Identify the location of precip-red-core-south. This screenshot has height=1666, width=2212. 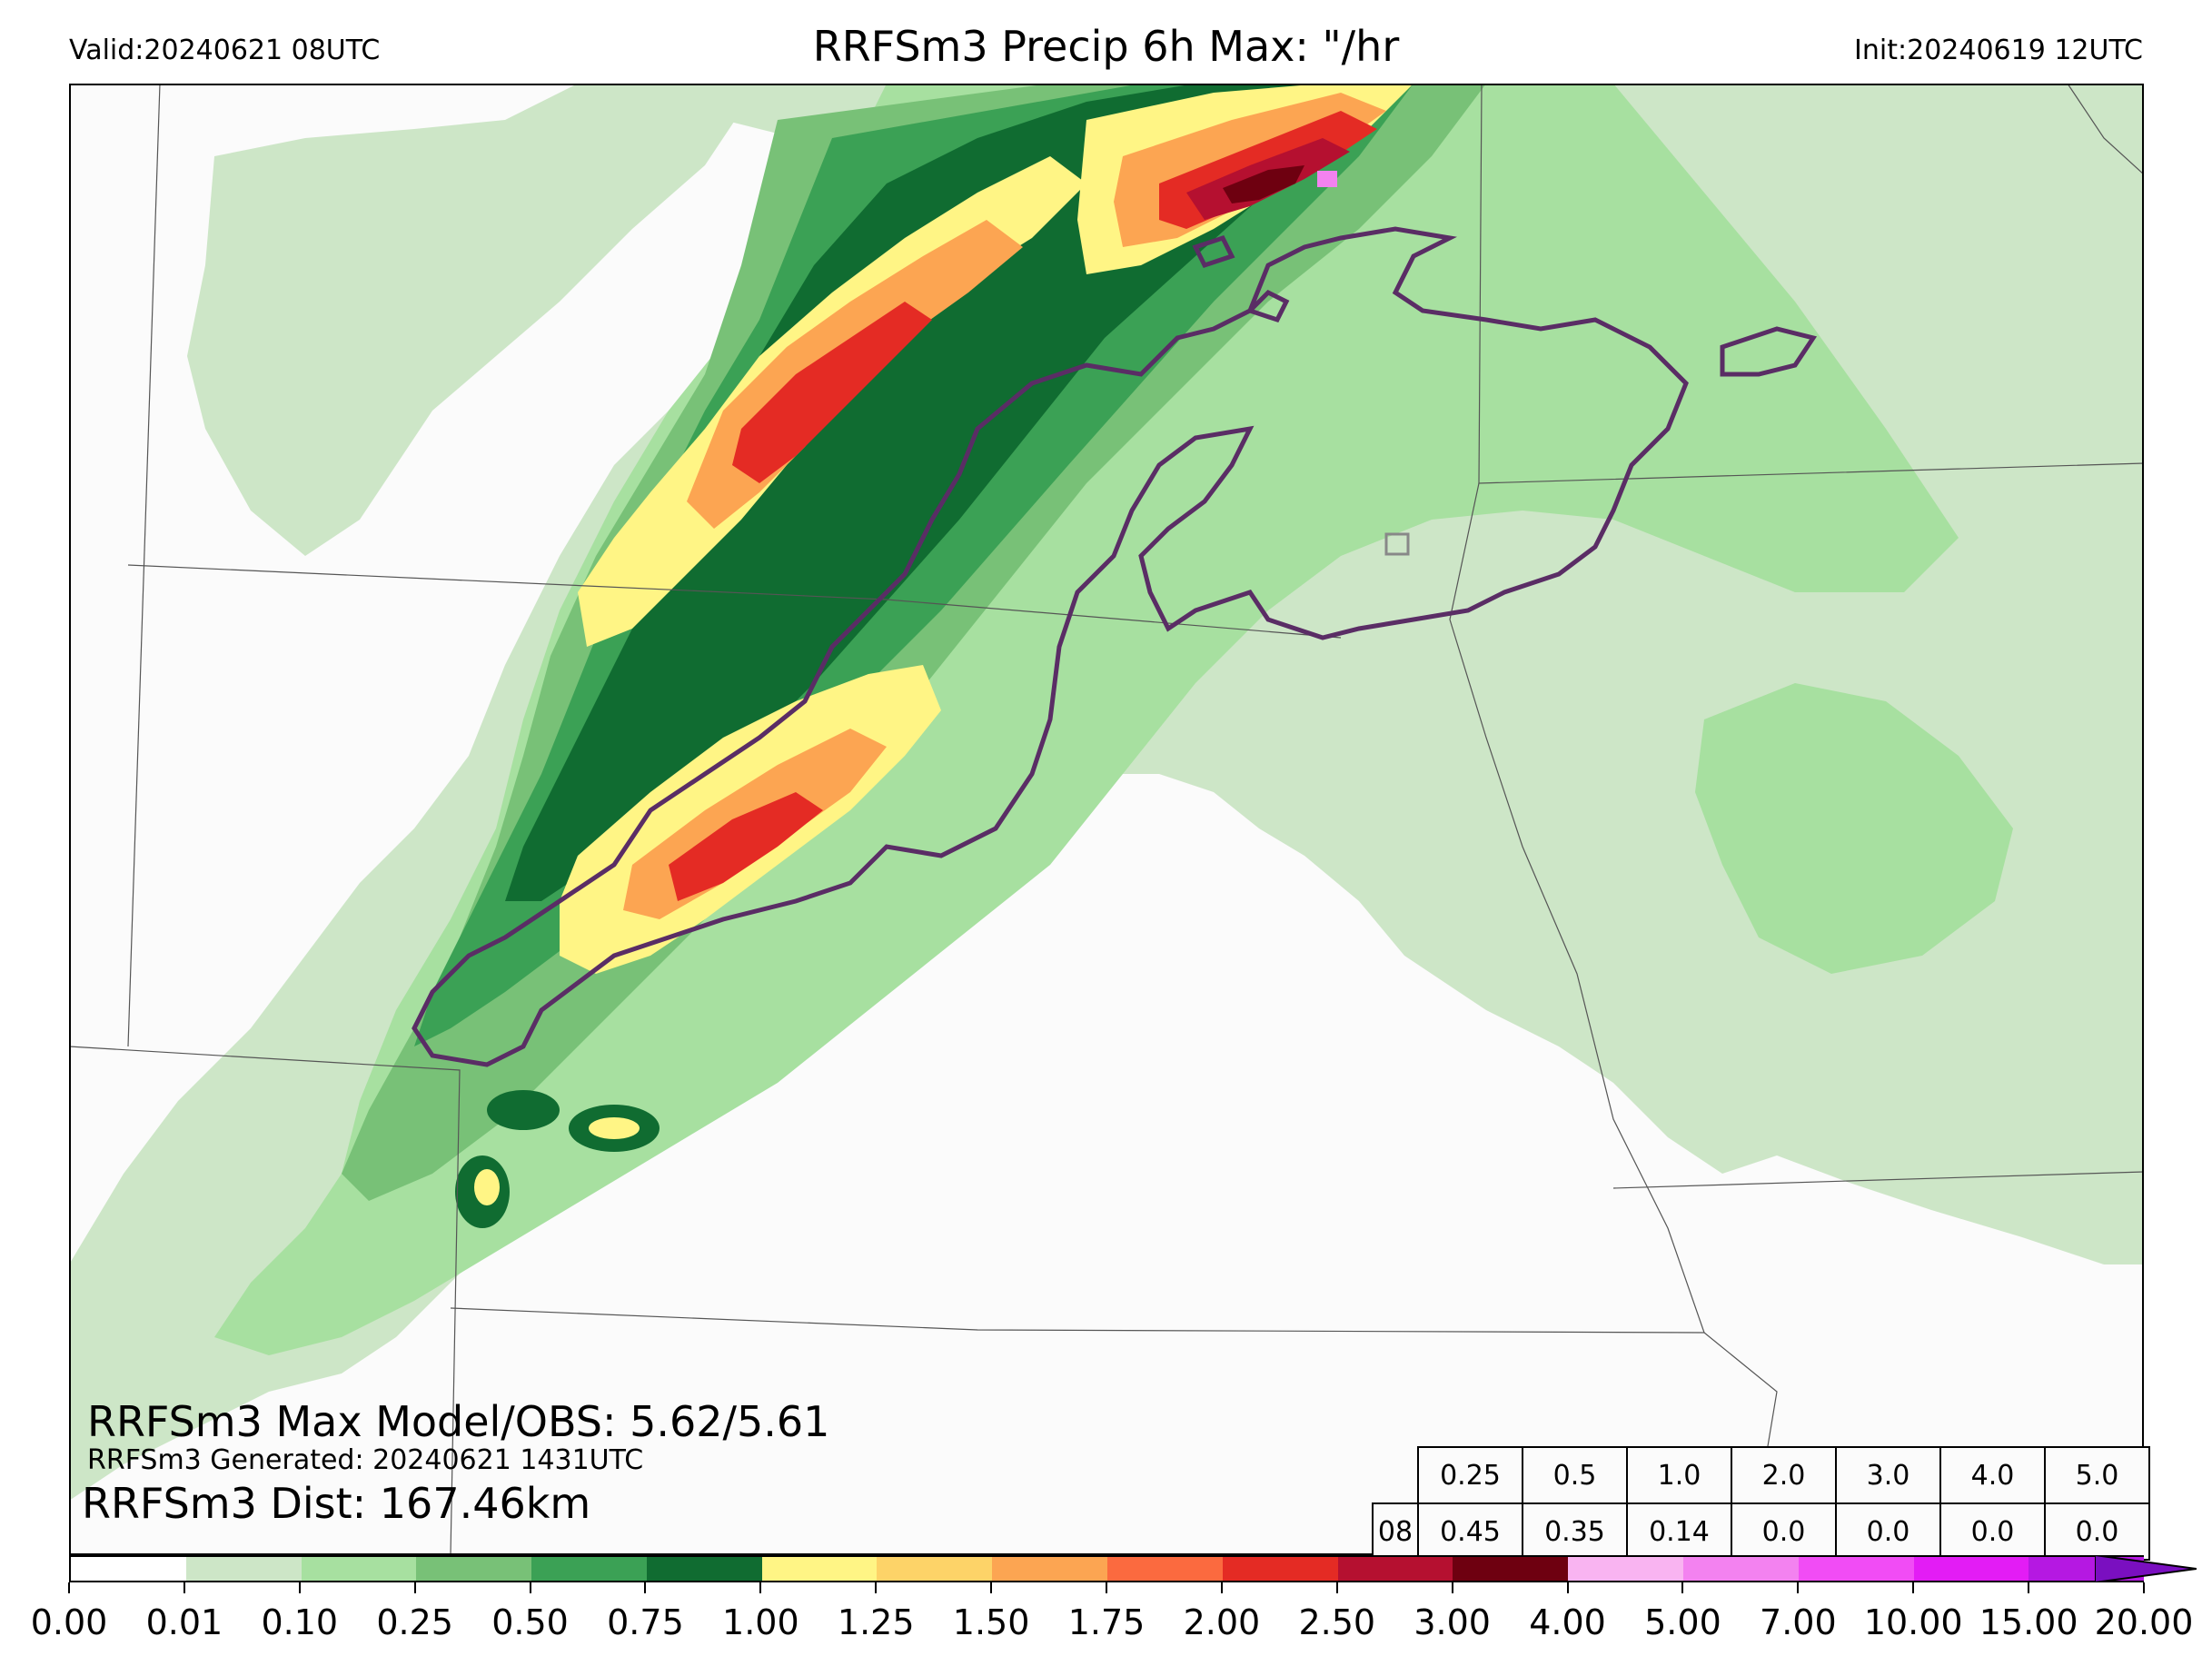
(746, 846).